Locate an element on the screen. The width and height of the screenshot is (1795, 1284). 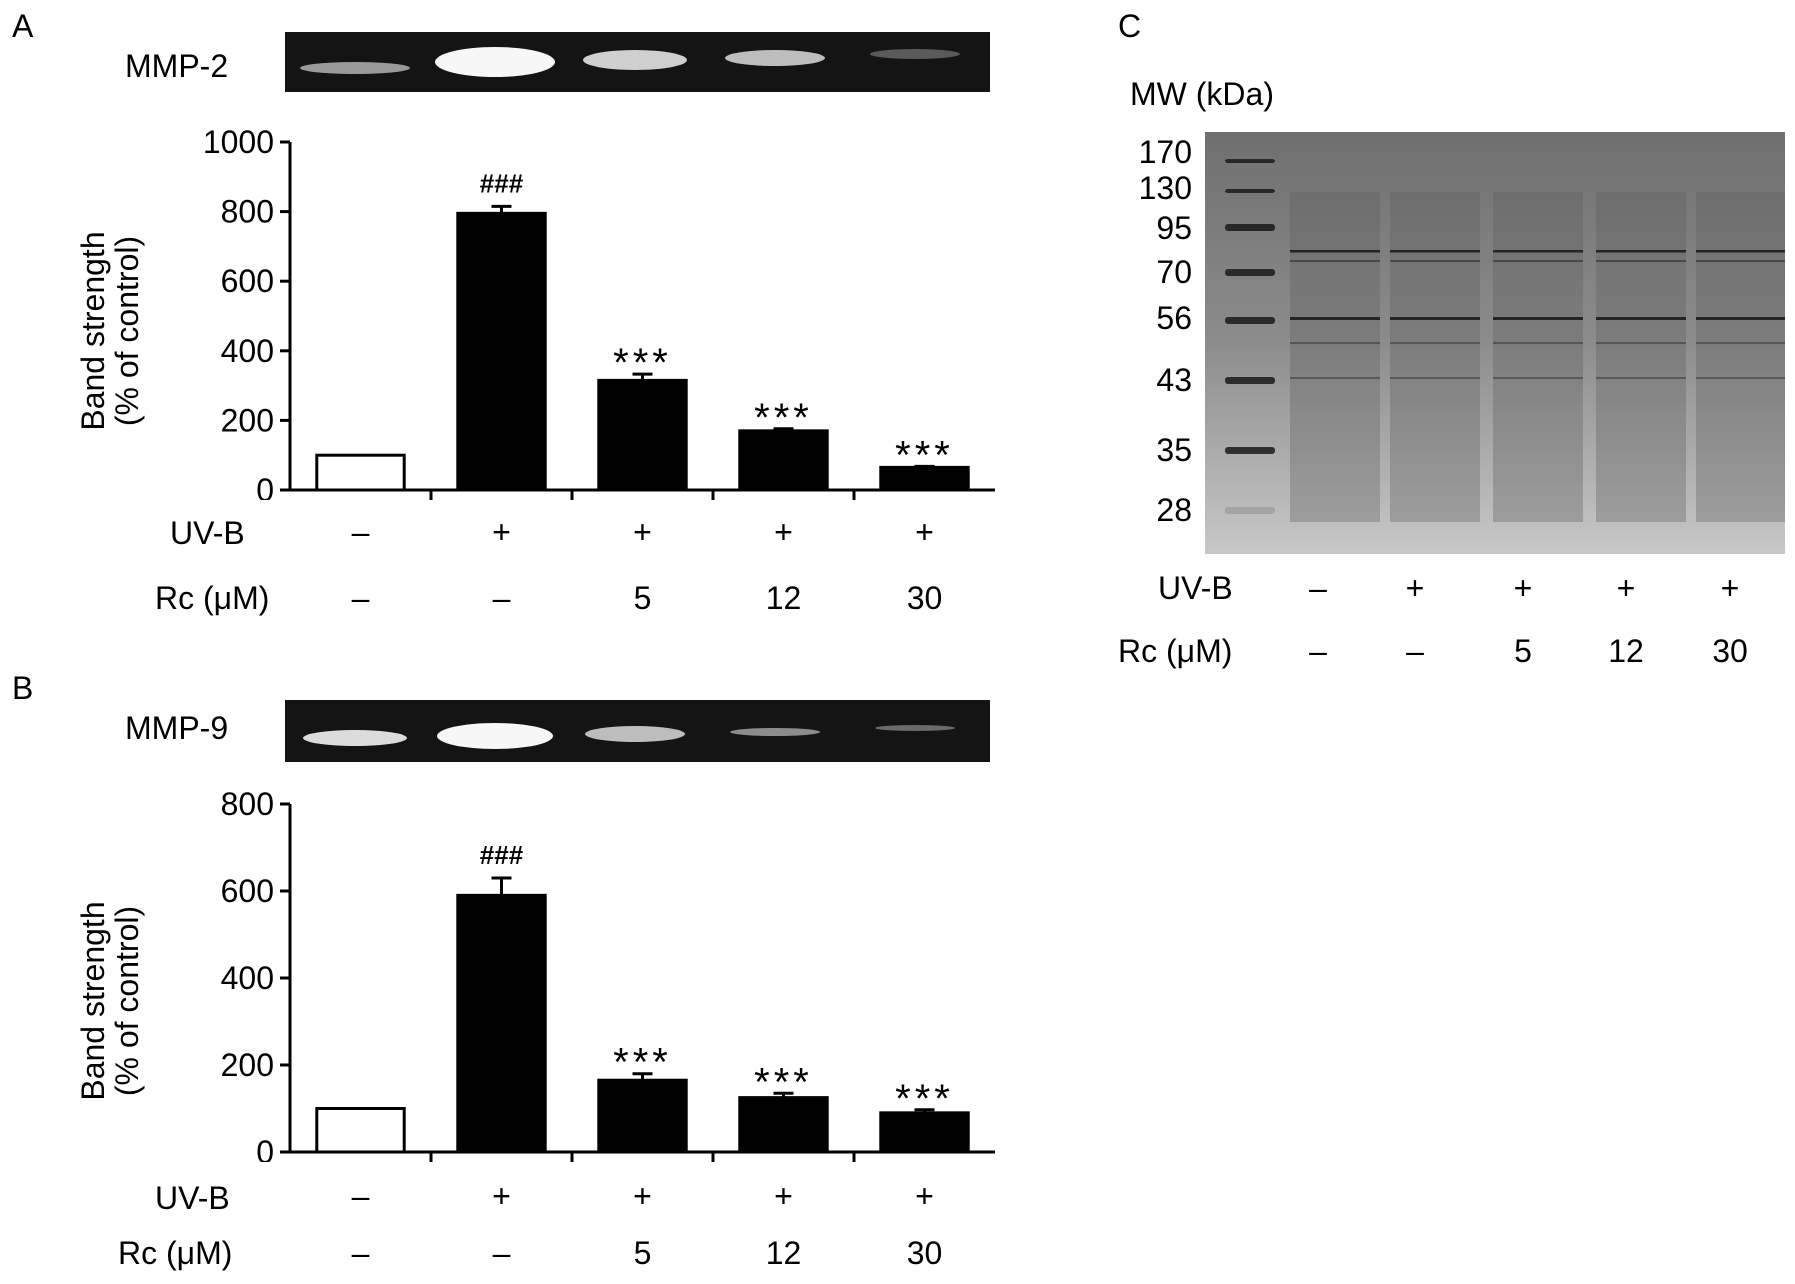
chart-b-y-tick-label: 400 is located at coordinates (247, 978).